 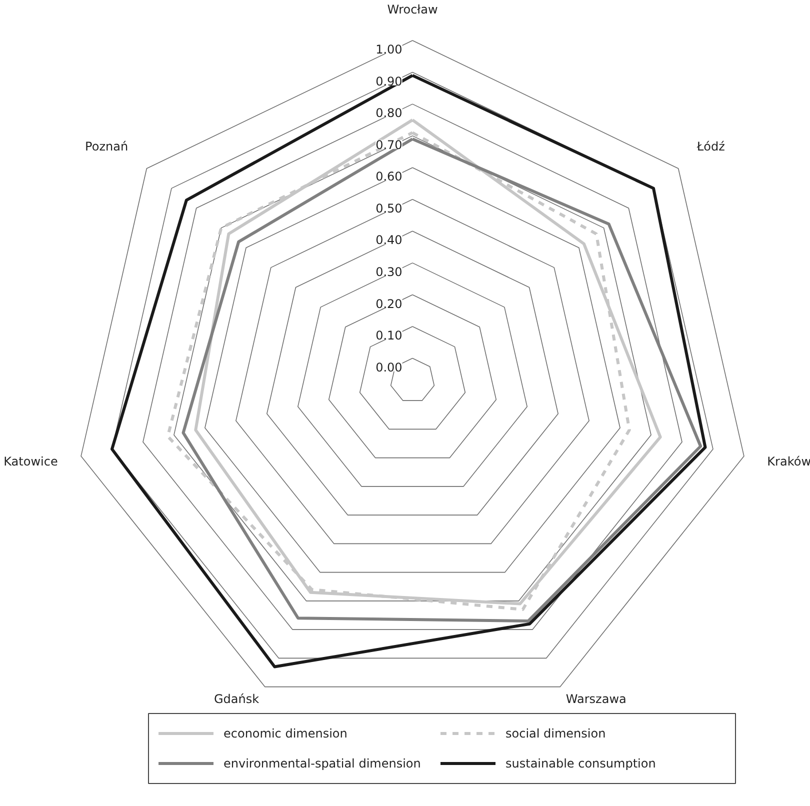 I want to click on y-tick-label: 0.00, so click(x=389, y=367).